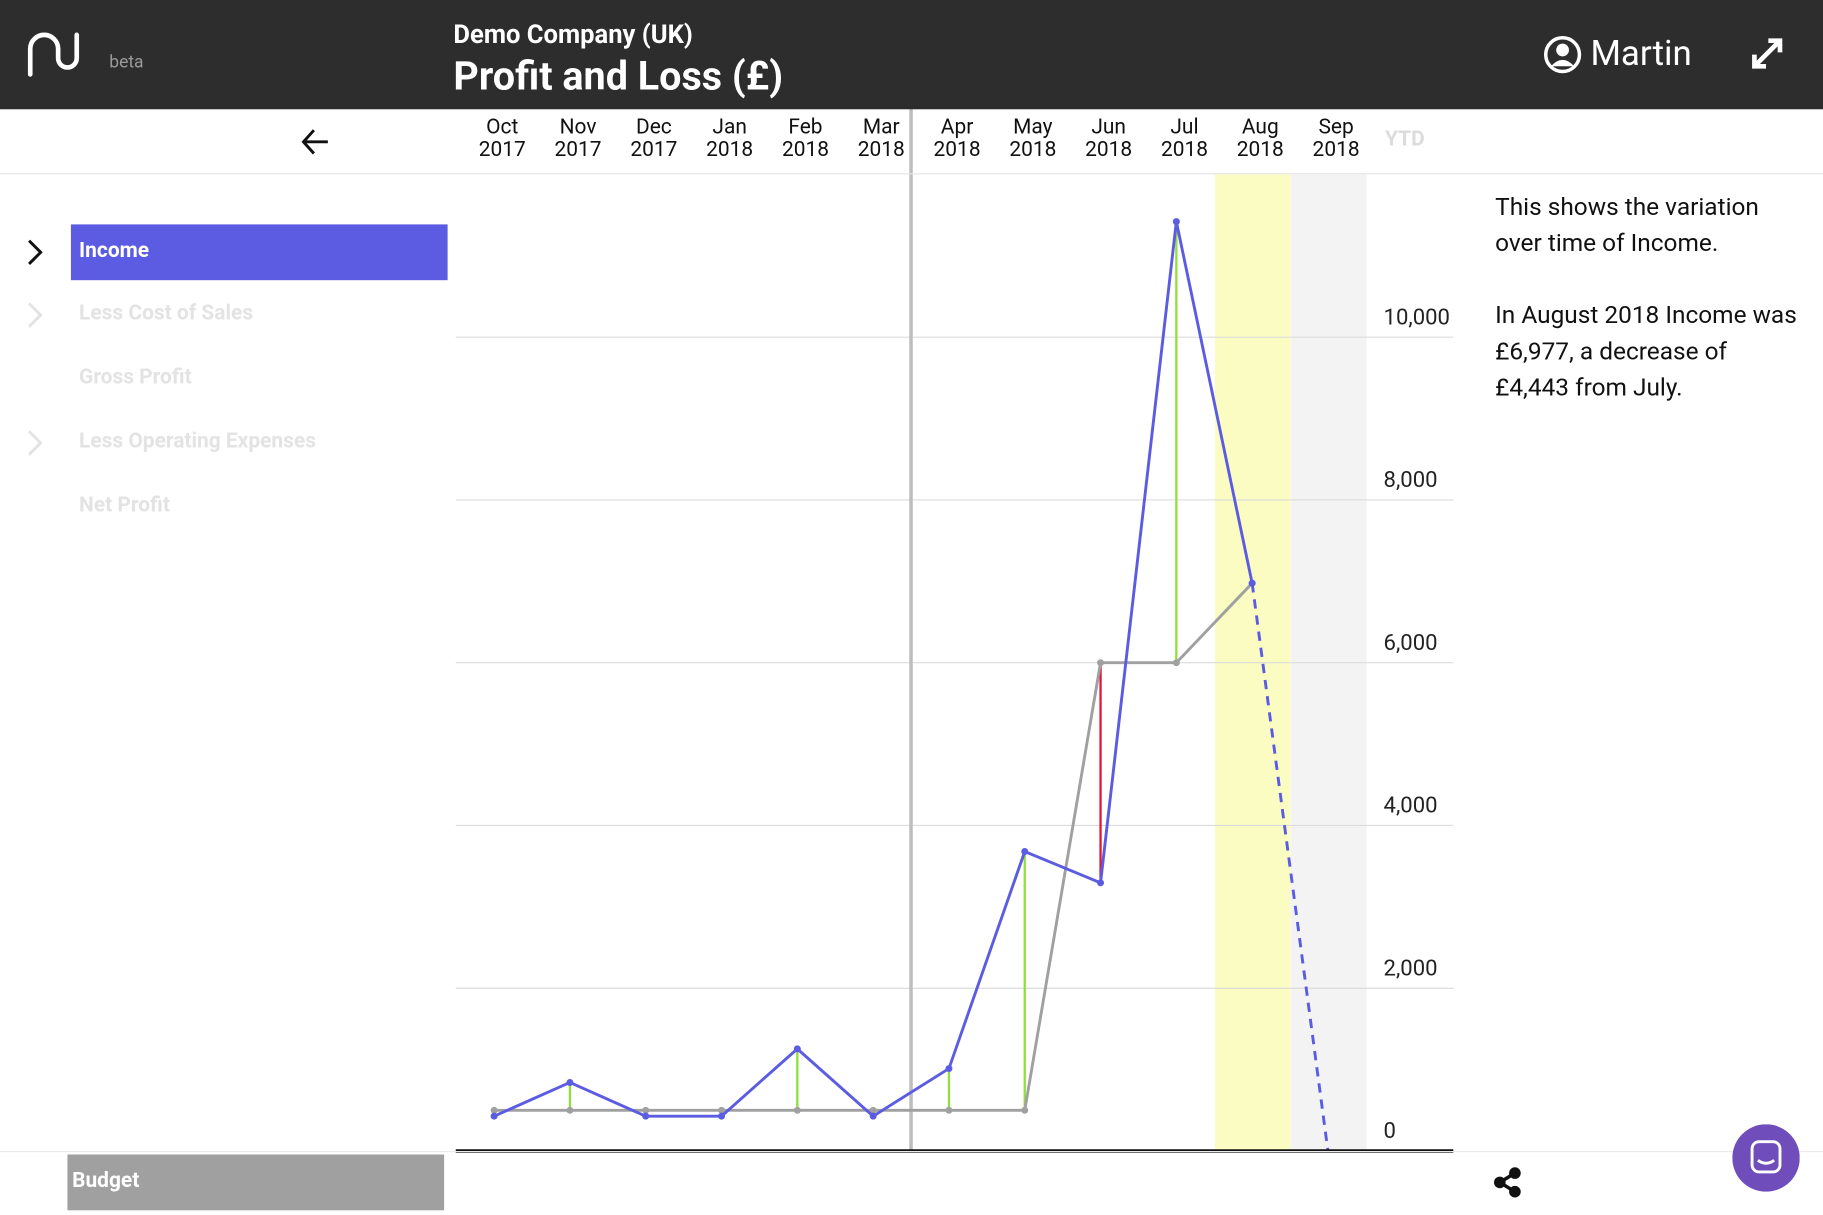  I want to click on header-divider, so click(911, 174).